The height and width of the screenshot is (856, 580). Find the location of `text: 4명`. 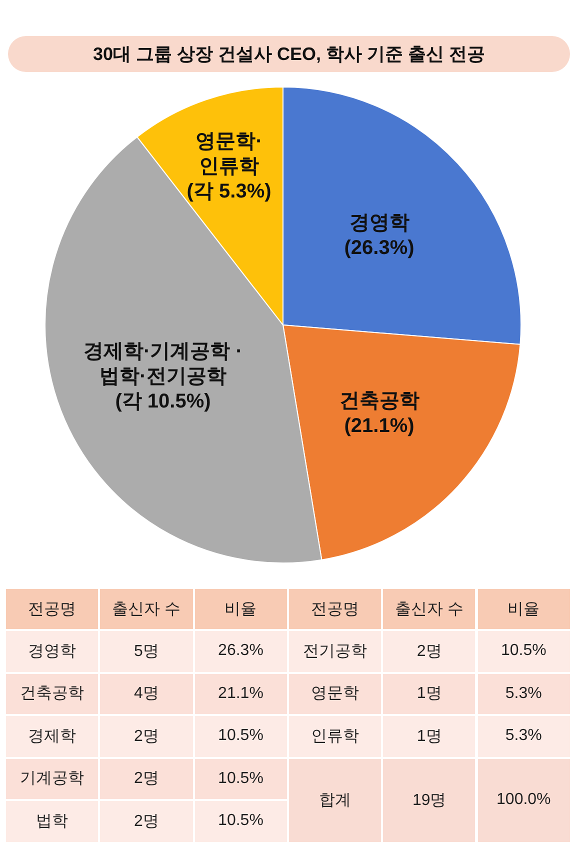

text: 4명 is located at coordinates (146, 694).